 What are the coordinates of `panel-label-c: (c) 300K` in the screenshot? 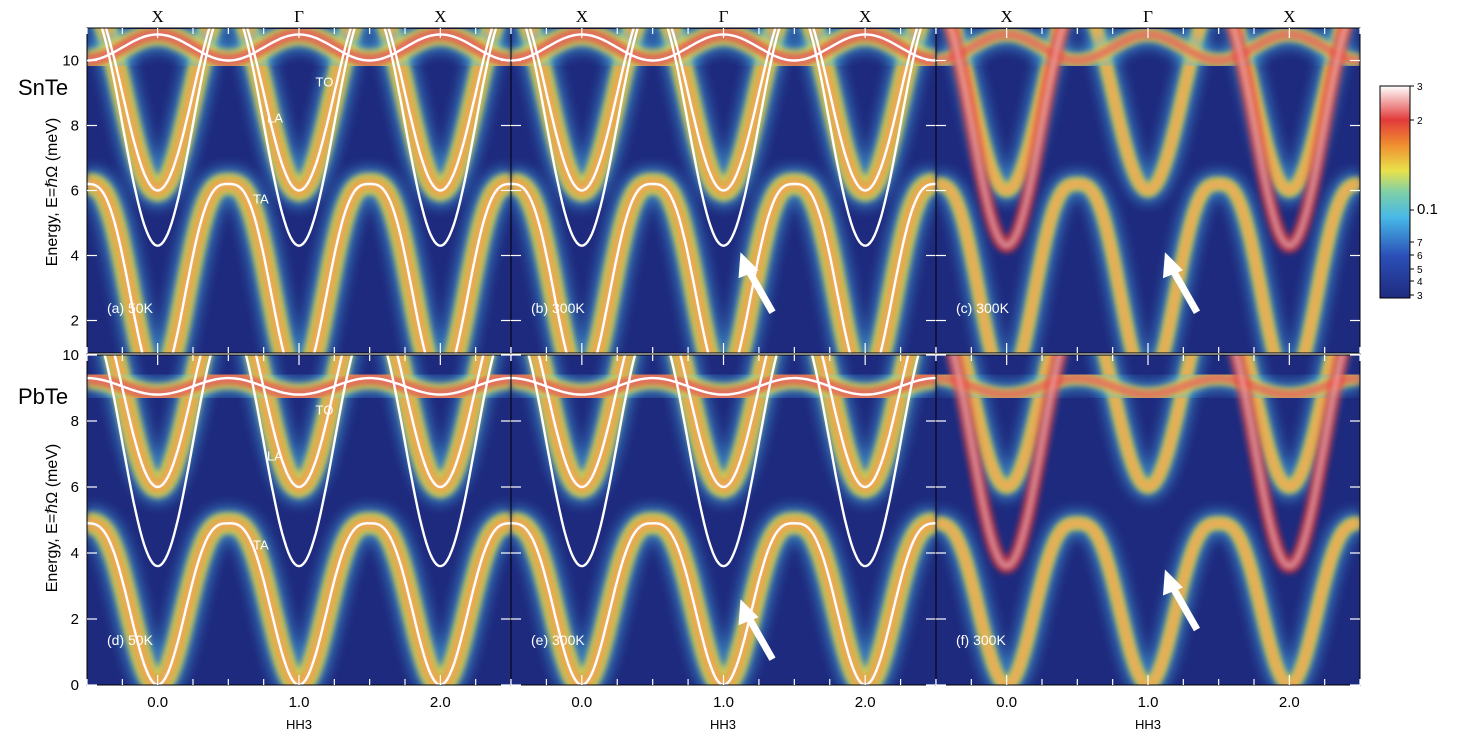 It's located at (983, 308).